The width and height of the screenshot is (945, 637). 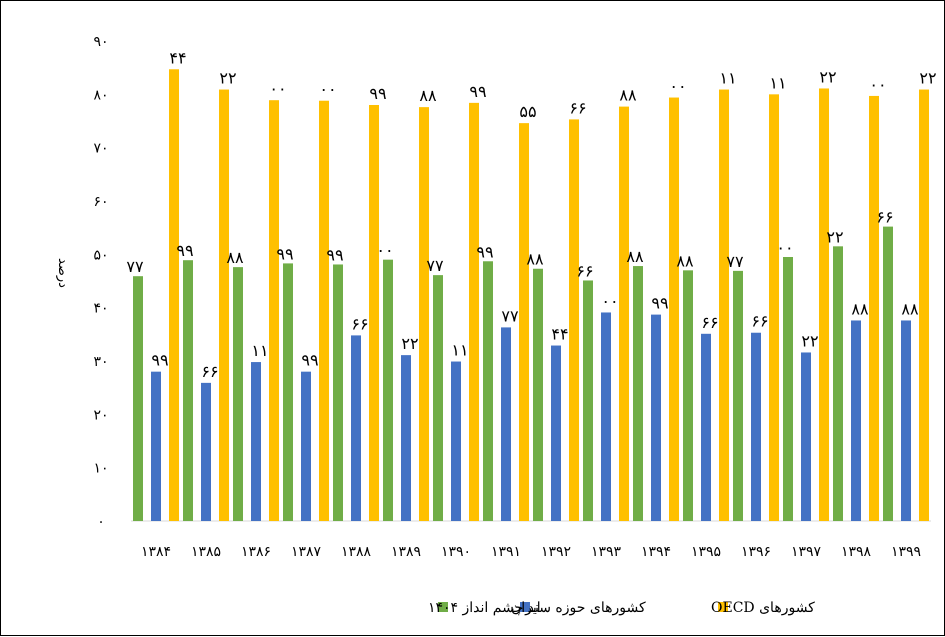 What do you see at coordinates (706, 552) in the screenshot?
I see `x-tick-label: ۱۳۹۵` at bounding box center [706, 552].